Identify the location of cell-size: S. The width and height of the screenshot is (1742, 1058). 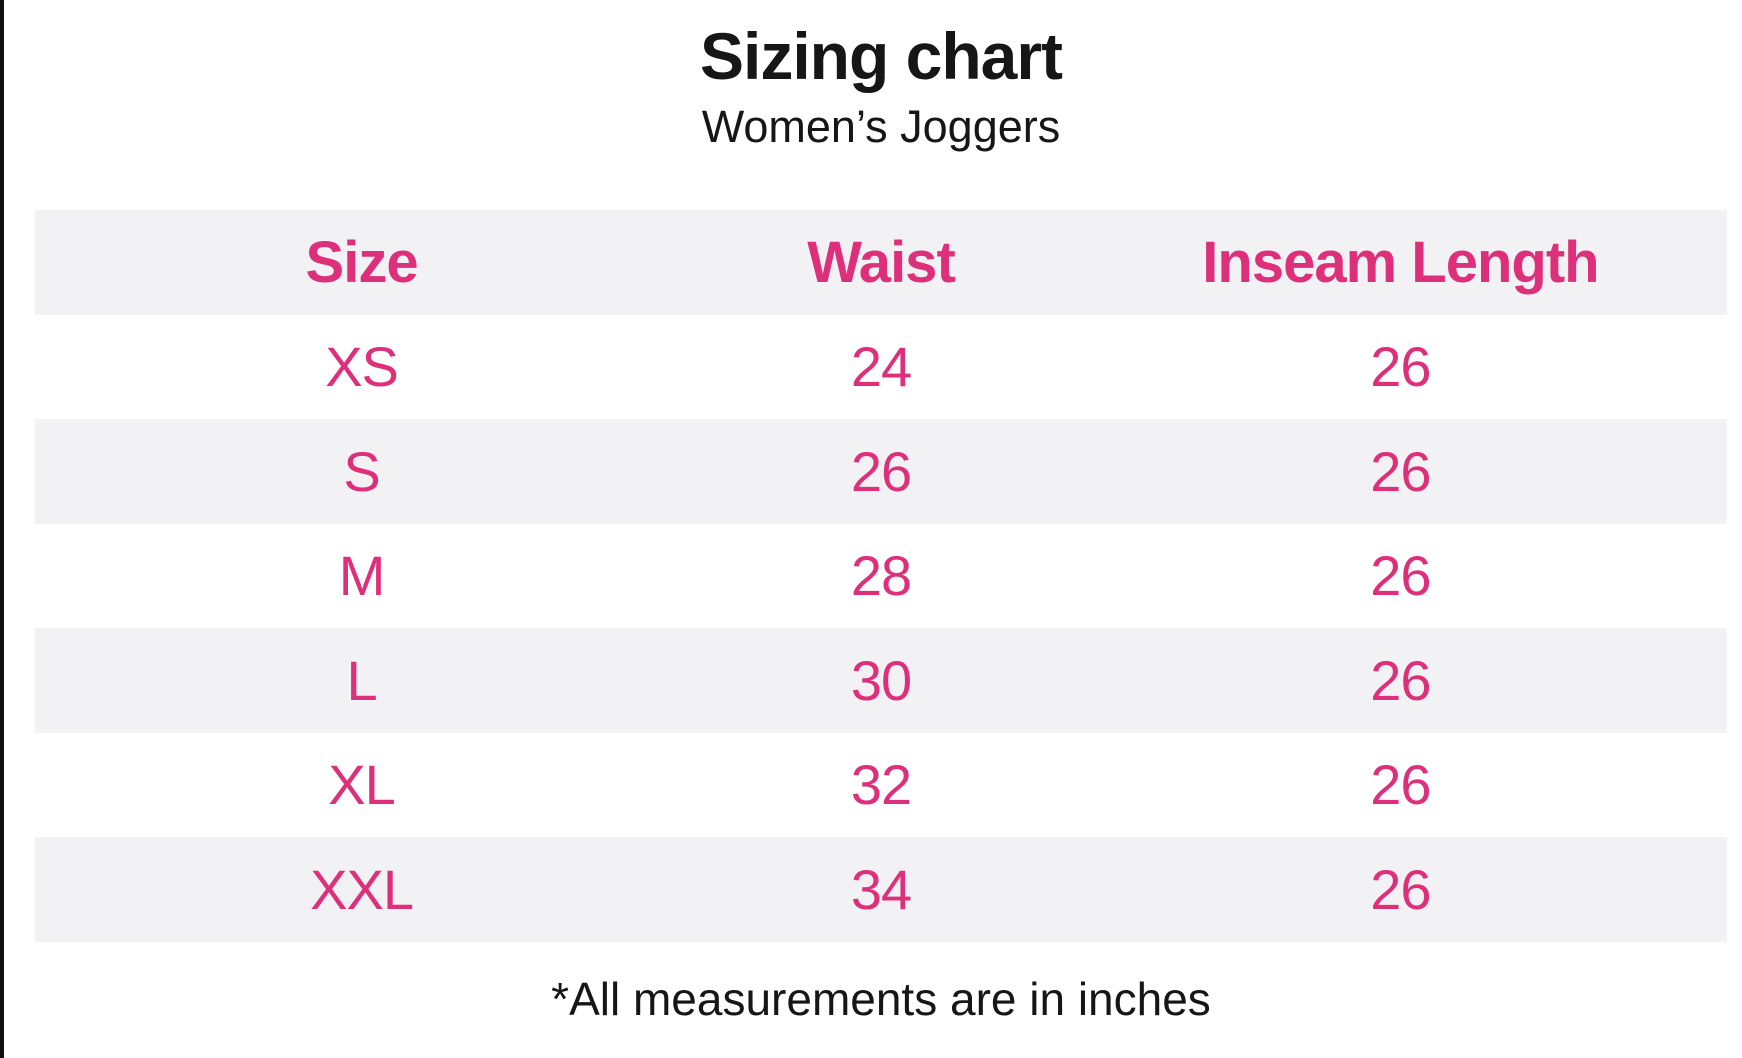
(361, 471).